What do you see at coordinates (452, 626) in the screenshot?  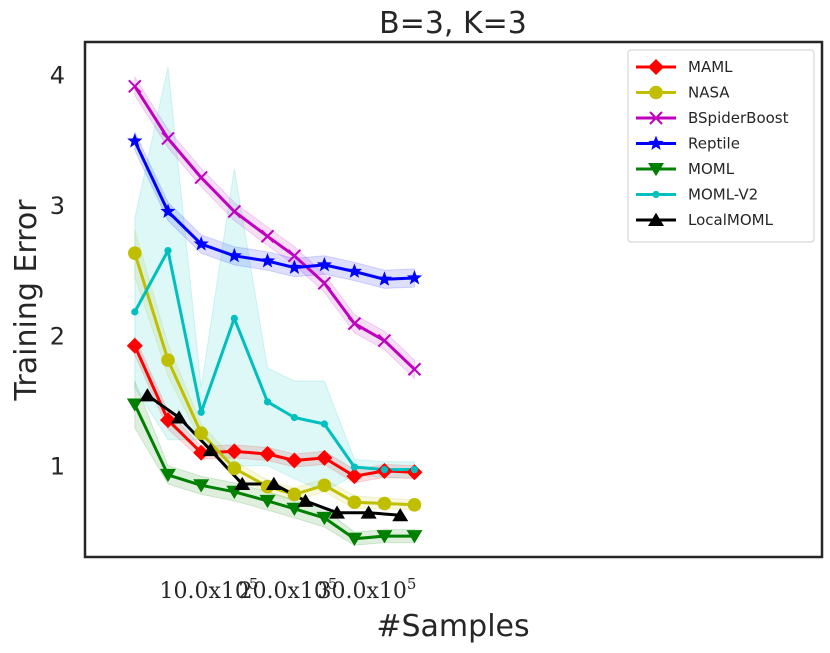 I see `x-axis-label: #Samples` at bounding box center [452, 626].